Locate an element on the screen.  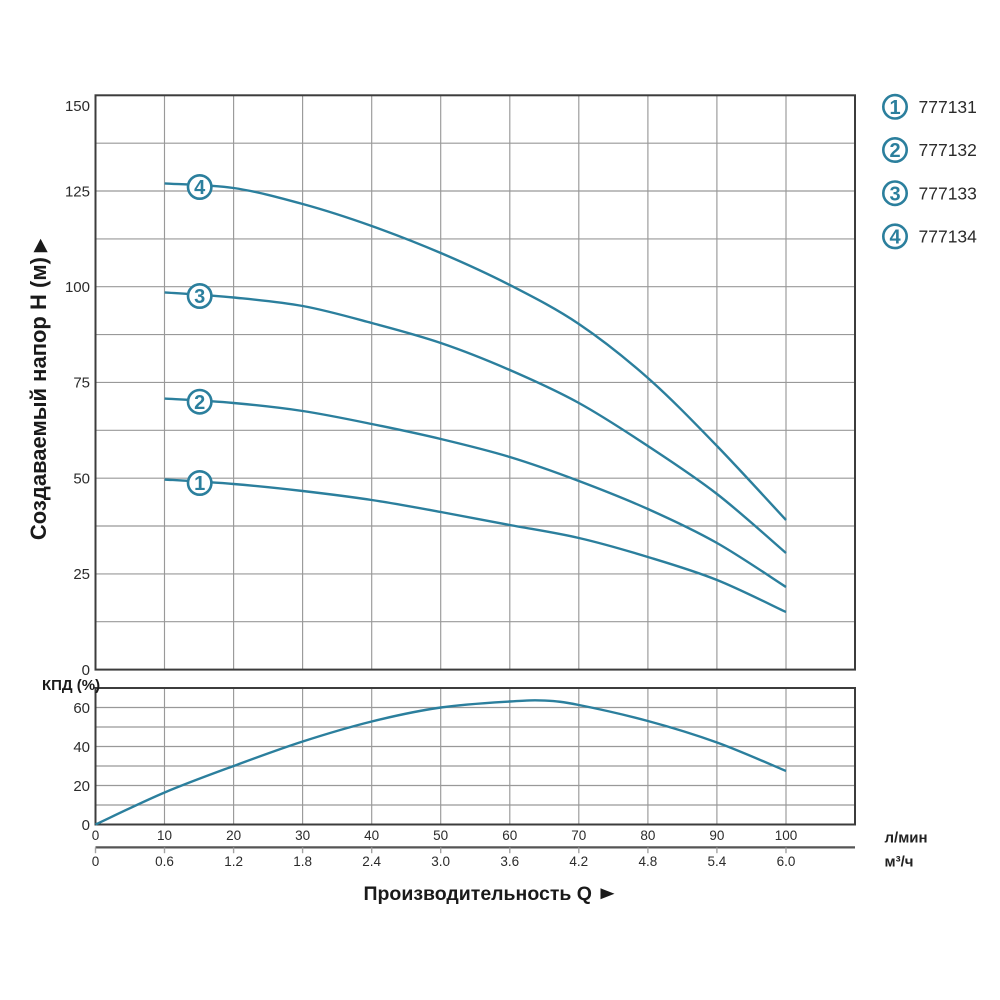
svg-text: 90 is located at coordinates (716, 835).